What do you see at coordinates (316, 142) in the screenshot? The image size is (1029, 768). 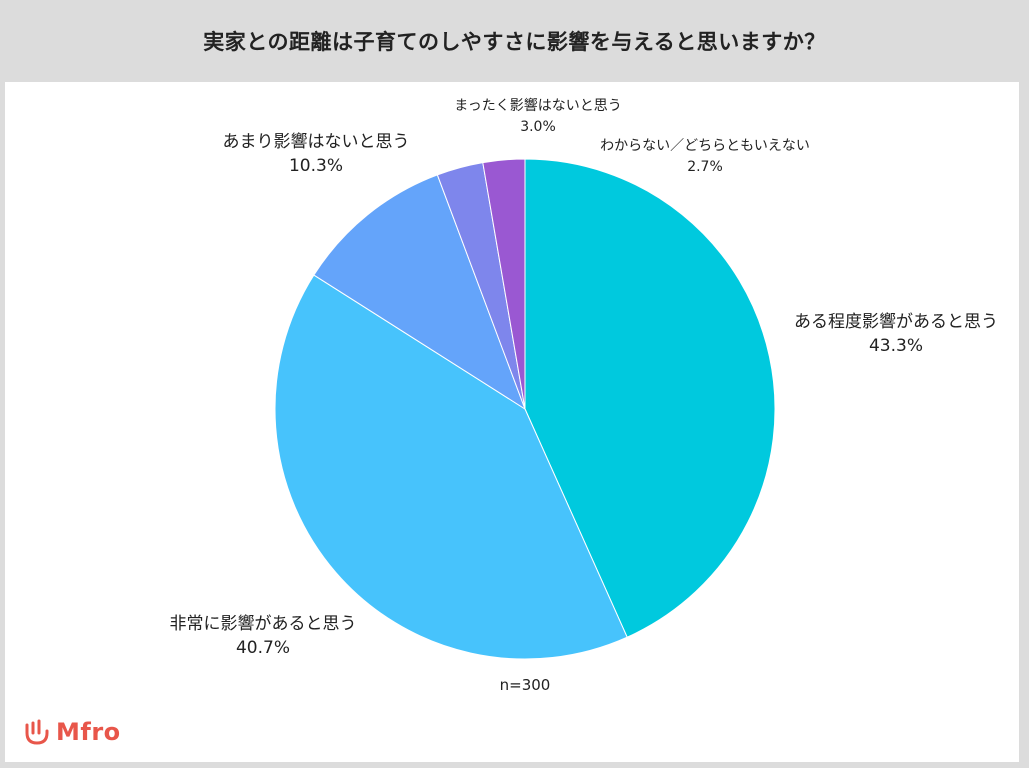 I see `slice-label-3: あまり影響はないと思う` at bounding box center [316, 142].